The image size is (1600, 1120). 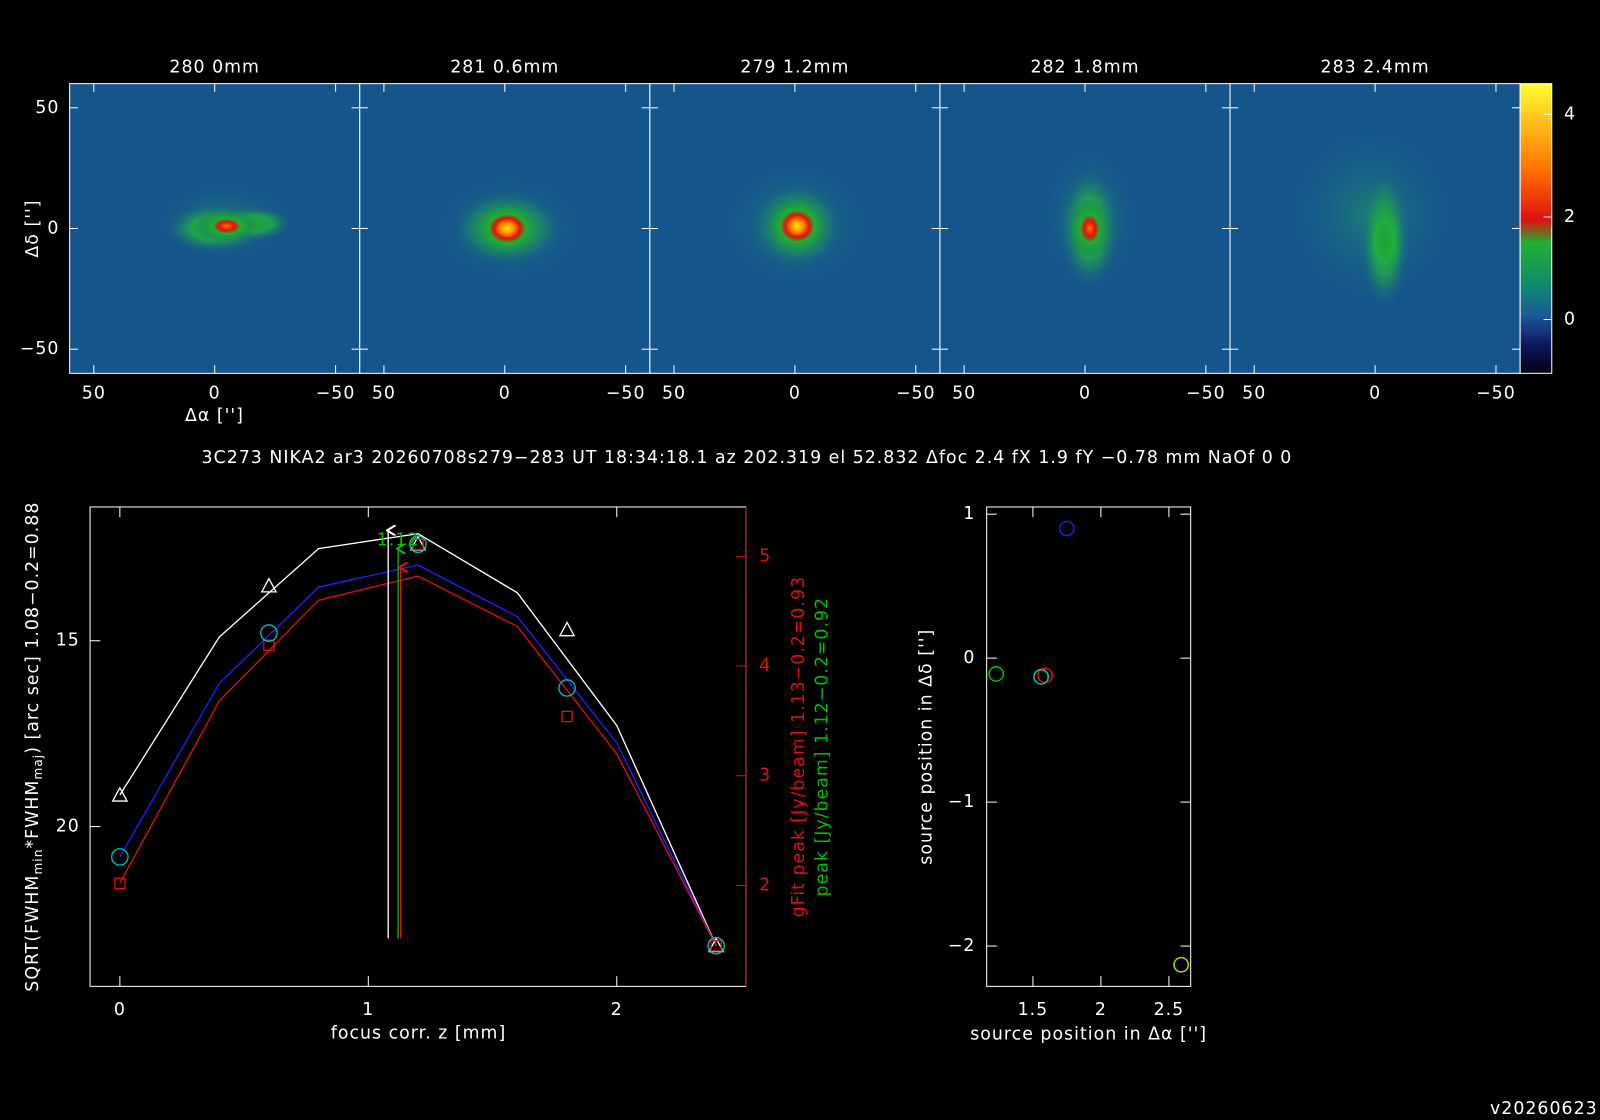 I want to click on plot-frame, so click(x=1089, y=746).